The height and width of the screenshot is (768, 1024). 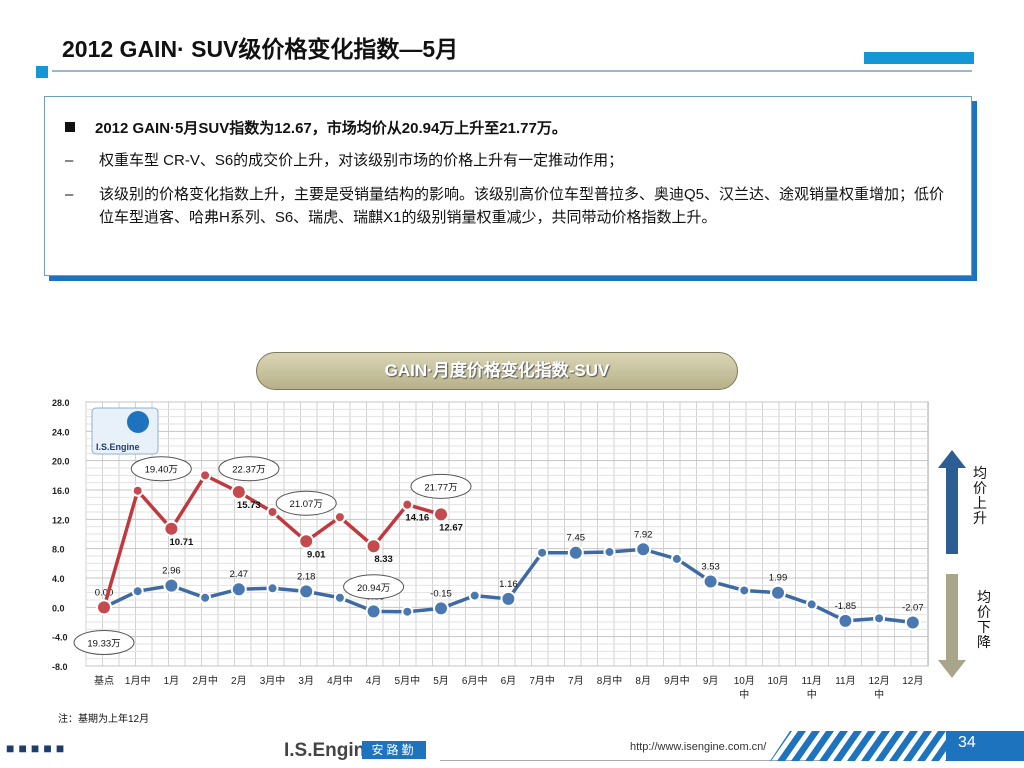 I want to click on data-label: -2.07, so click(x=913, y=608).